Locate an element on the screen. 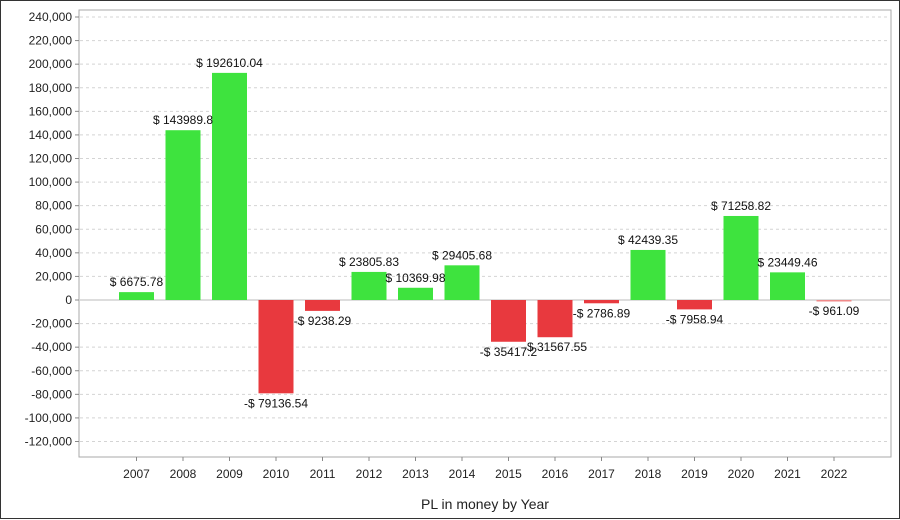 This screenshot has height=520, width=900. data-label: $ 23805.83 is located at coordinates (369, 262).